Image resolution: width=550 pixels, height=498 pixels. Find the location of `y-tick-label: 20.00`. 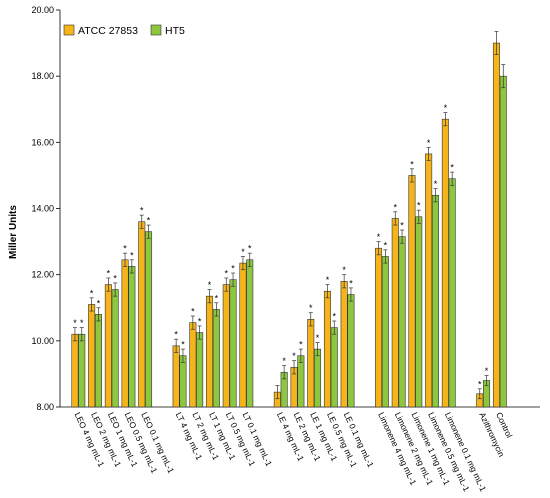

y-tick-label: 20.00 is located at coordinates (42, 10).